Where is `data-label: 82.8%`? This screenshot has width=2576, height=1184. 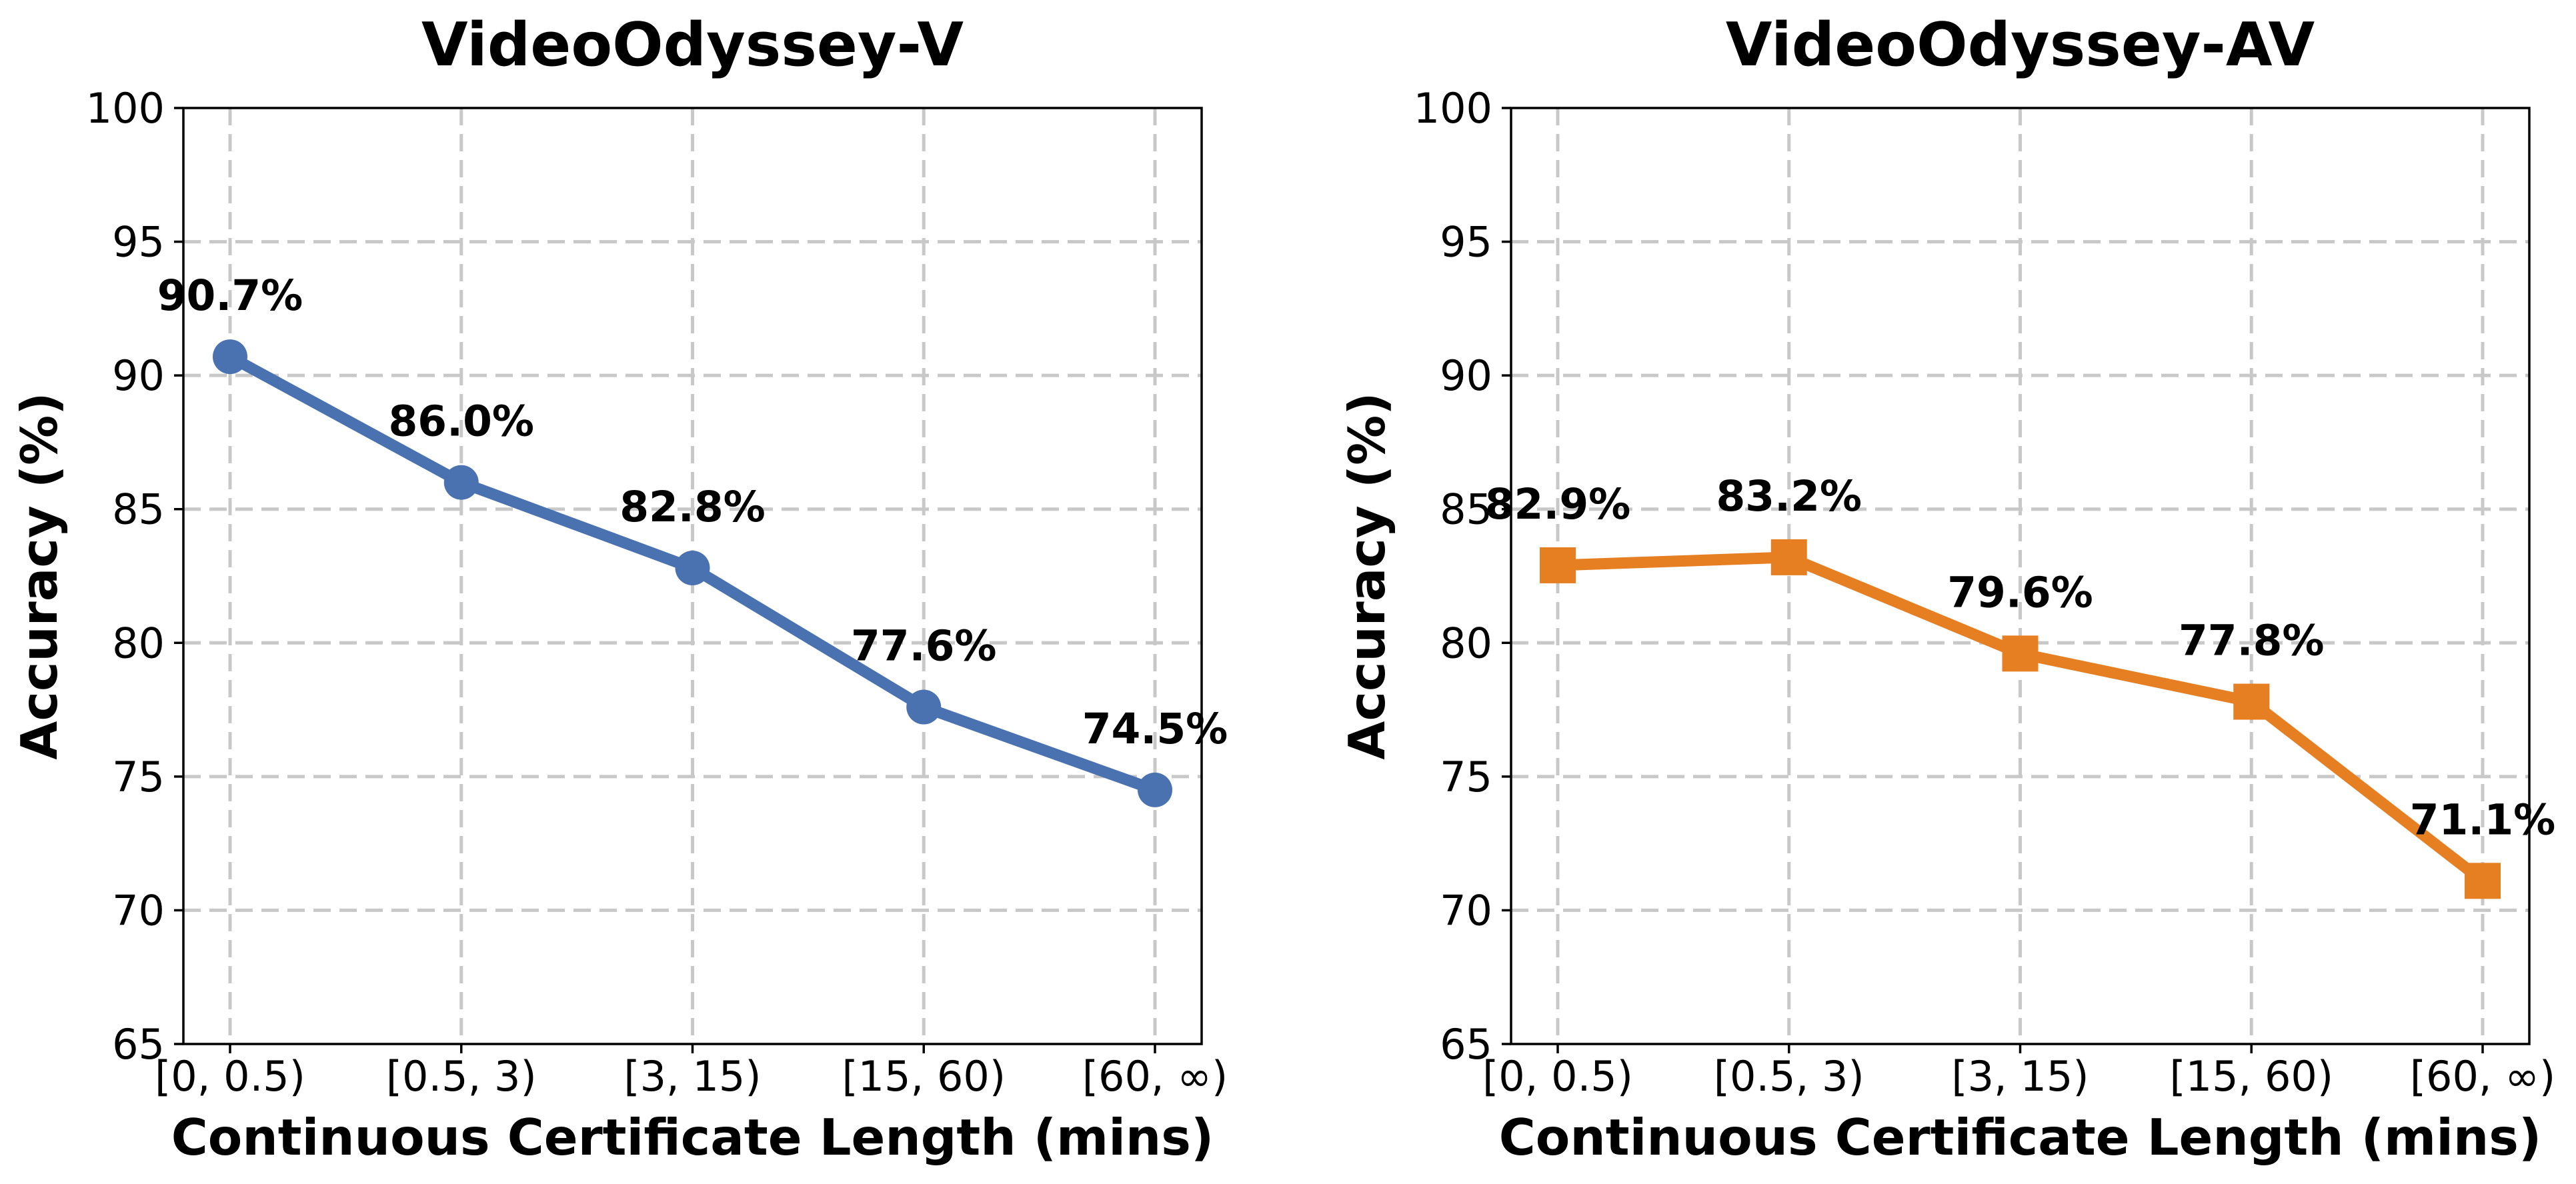 data-label: 82.8% is located at coordinates (692, 507).